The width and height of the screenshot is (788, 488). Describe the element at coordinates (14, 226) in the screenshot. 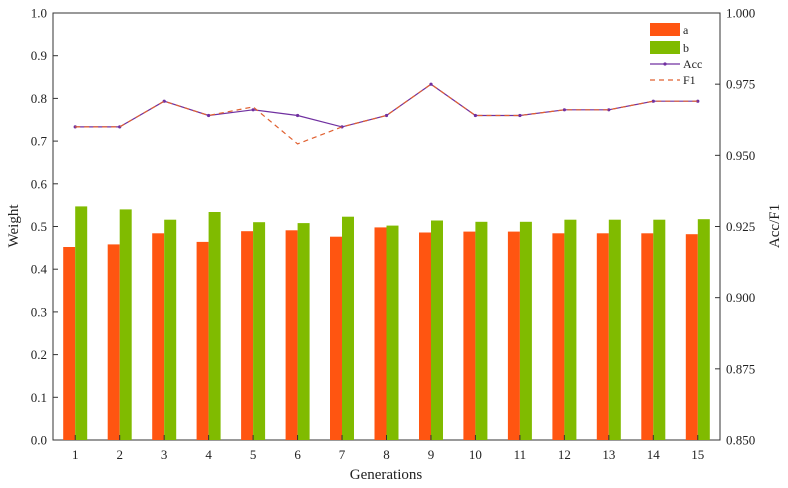

I see `y-axis-title: Weight` at that location.